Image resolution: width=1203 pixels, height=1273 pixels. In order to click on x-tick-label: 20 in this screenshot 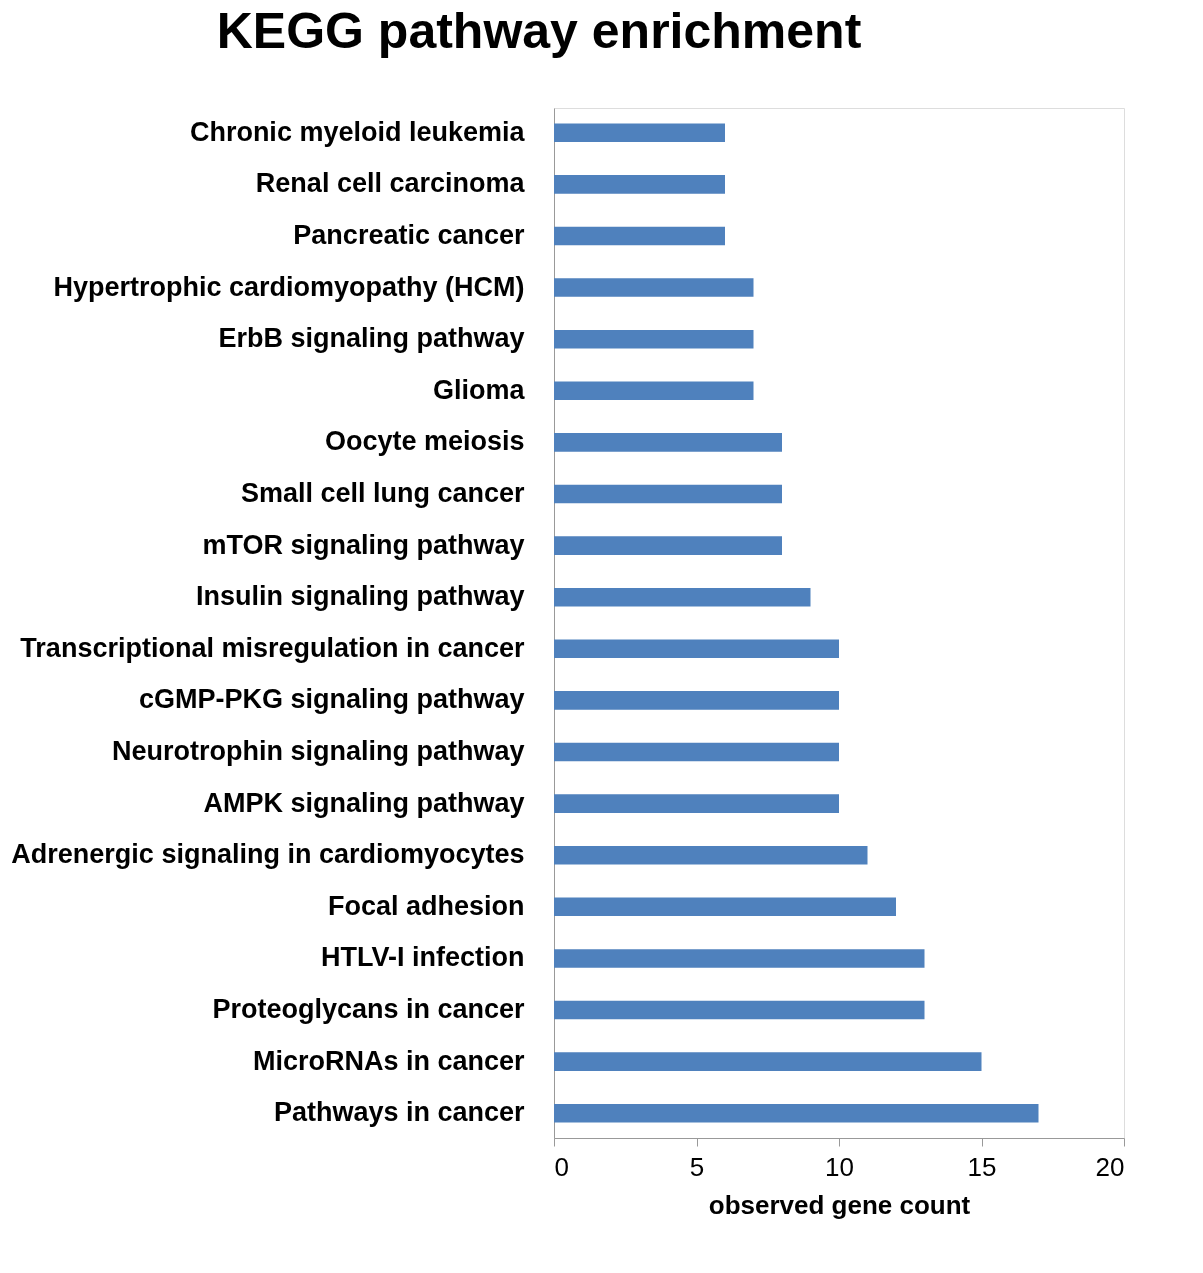, I will do `click(1110, 1166)`.